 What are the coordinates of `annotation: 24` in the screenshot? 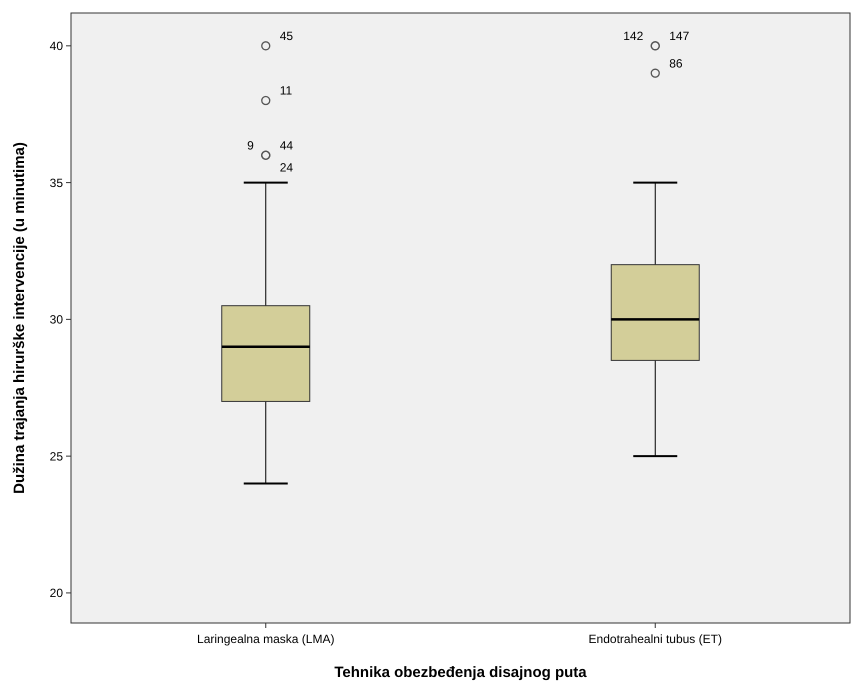 It's located at (287, 167).